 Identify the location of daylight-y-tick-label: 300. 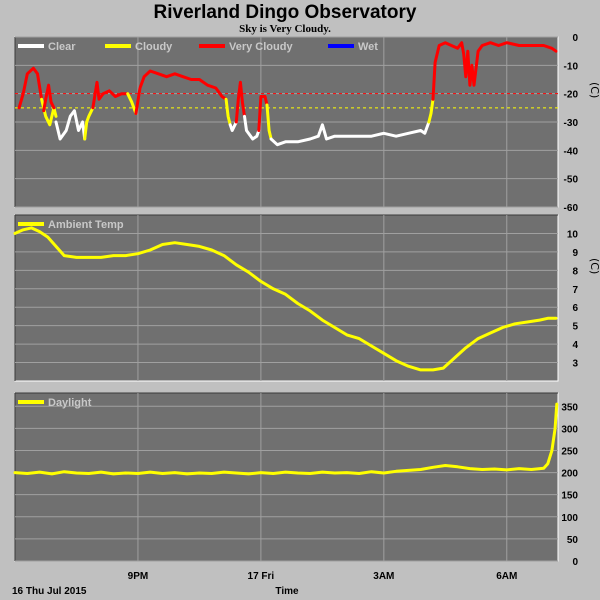
(569, 429).